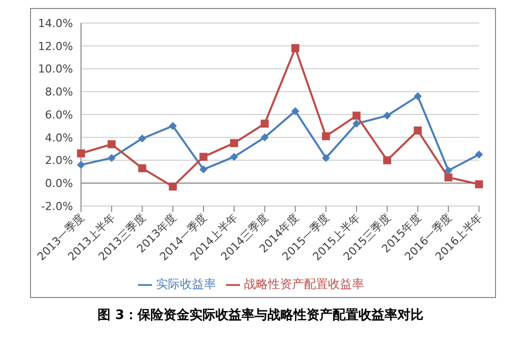  What do you see at coordinates (59, 137) in the screenshot?
I see `y-tick-label: 4.0%` at bounding box center [59, 137].